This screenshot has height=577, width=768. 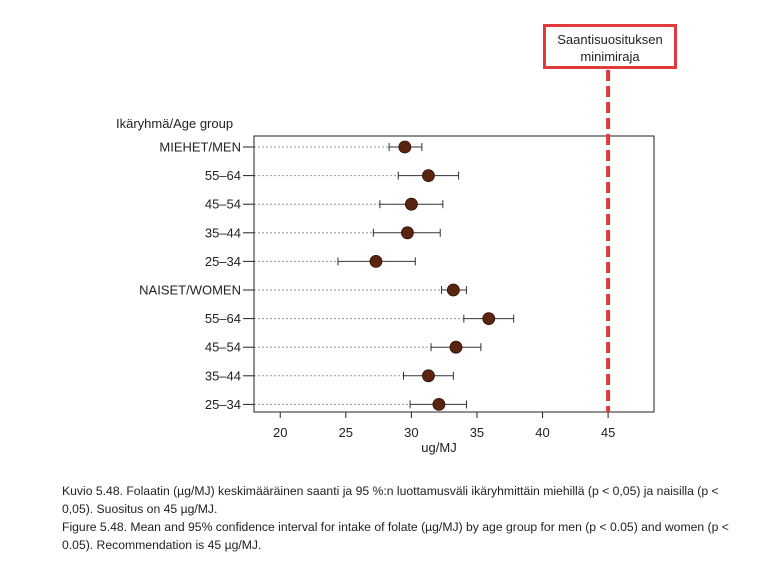 I want to click on callout-line-2: minimiraja, so click(x=610, y=56).